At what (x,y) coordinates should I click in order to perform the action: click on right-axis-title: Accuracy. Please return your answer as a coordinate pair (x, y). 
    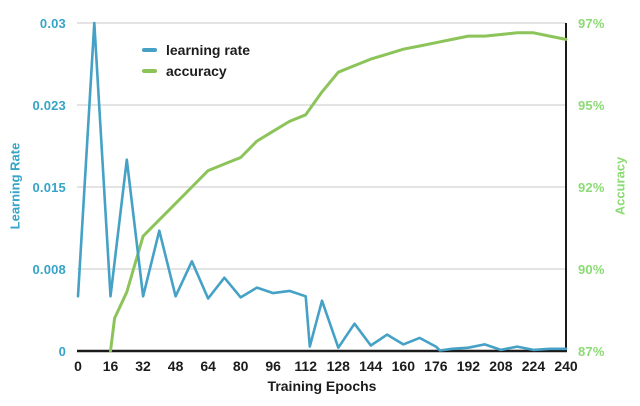
    Looking at the image, I should click on (620, 186).